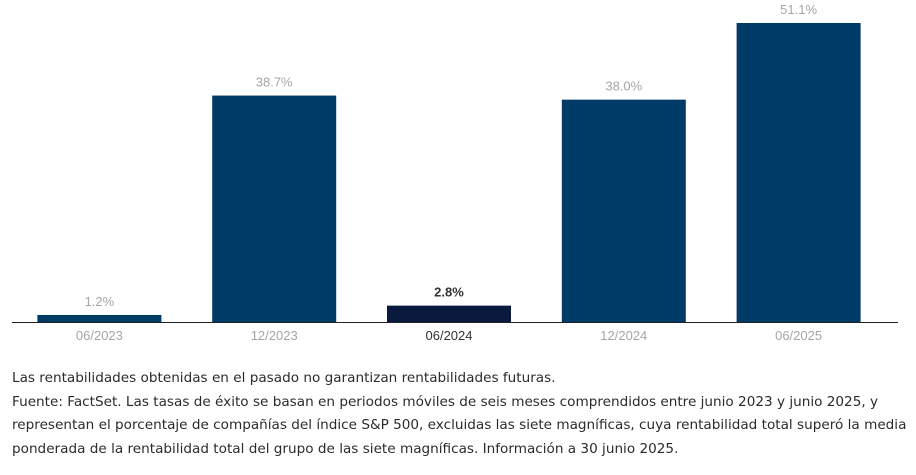  I want to click on bar-06-2025, so click(798, 172).